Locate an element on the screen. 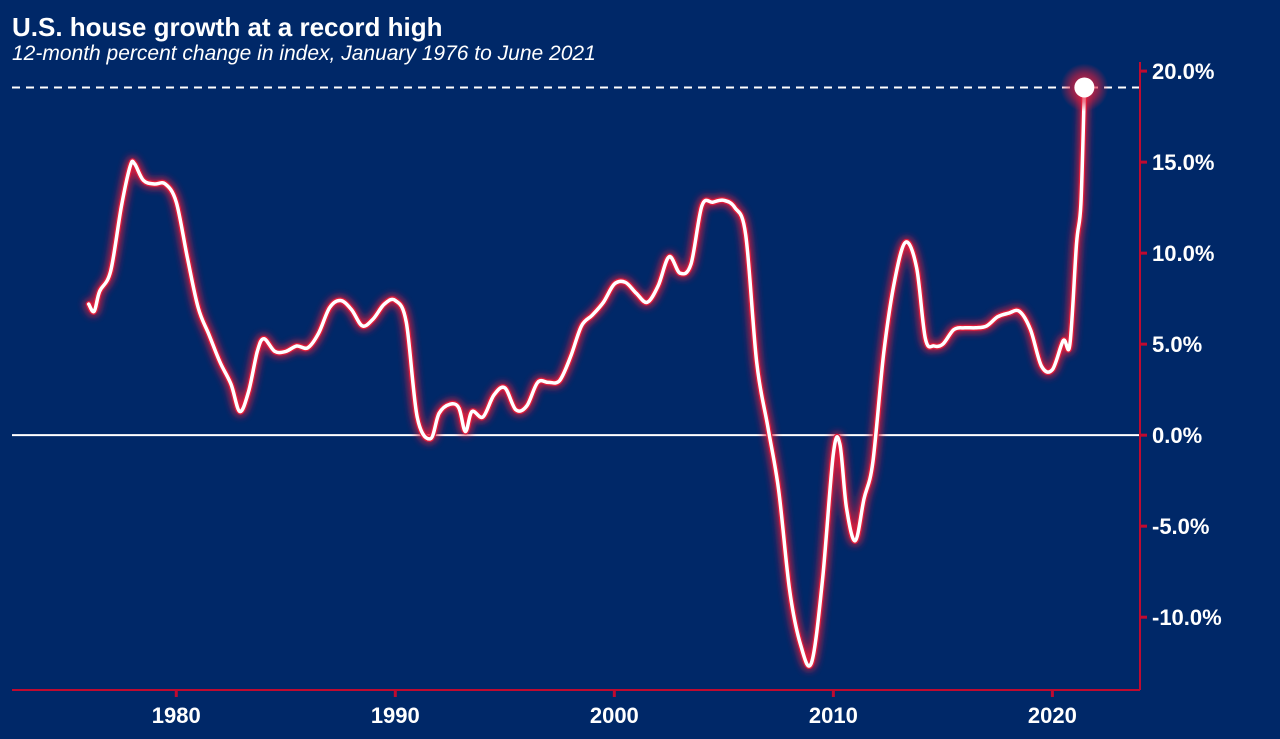  y-tick-label: 20.0% is located at coordinates (1183, 71).